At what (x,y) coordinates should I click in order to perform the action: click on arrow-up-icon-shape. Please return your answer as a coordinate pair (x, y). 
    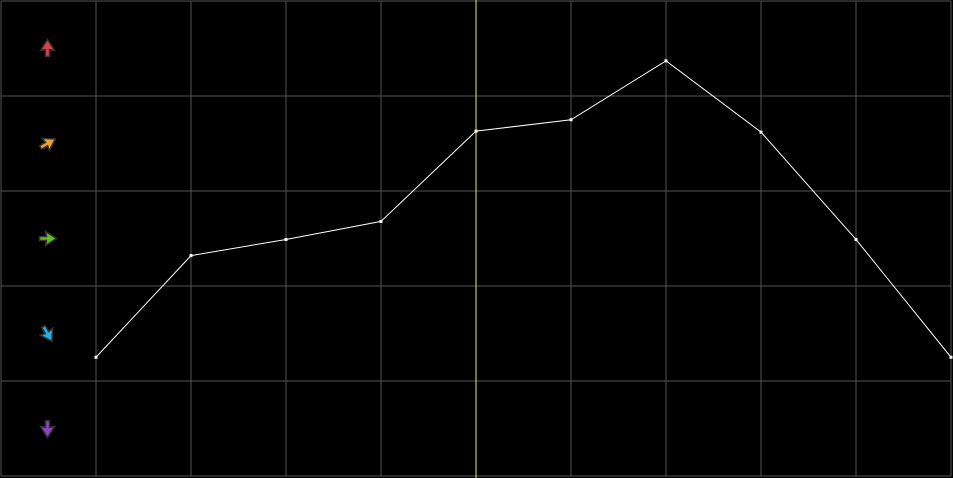
    Looking at the image, I should click on (47, 48).